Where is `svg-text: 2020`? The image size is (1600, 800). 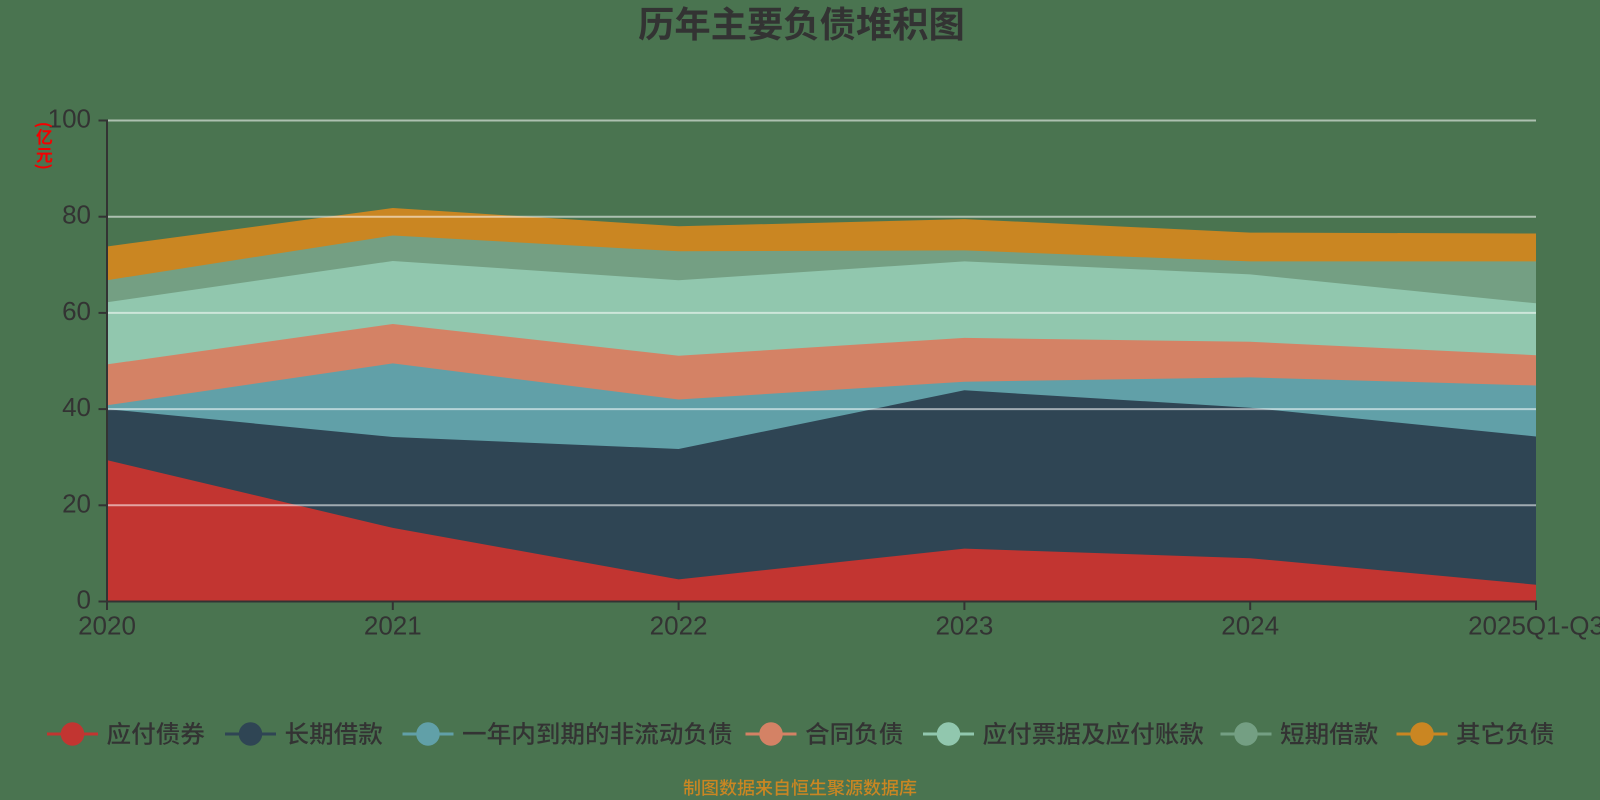
svg-text: 2020 is located at coordinates (107, 626).